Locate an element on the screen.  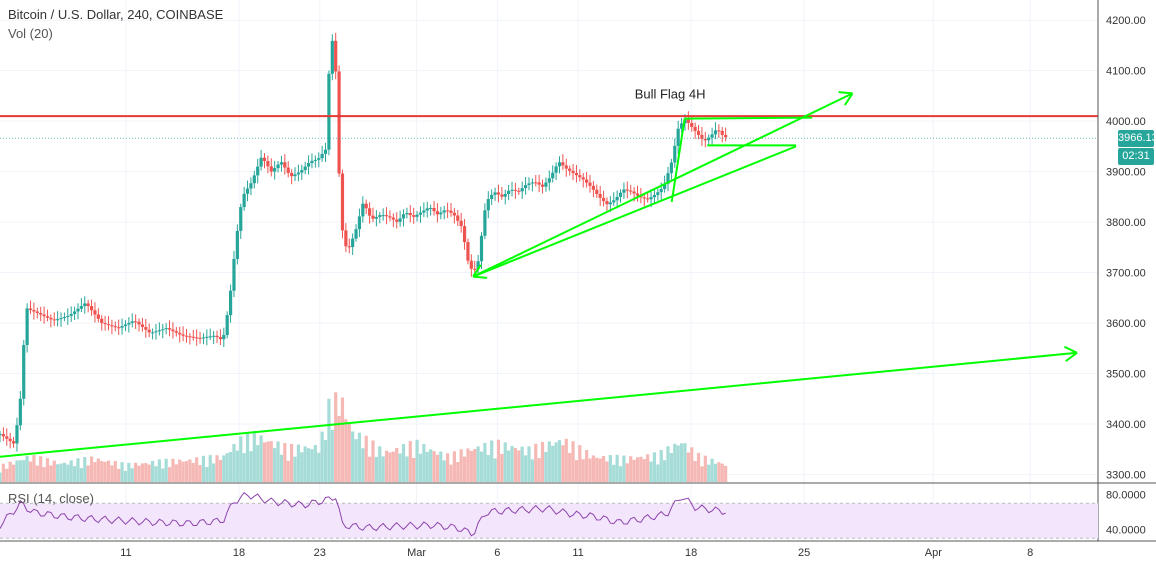
trendline is located at coordinates (678, 160).